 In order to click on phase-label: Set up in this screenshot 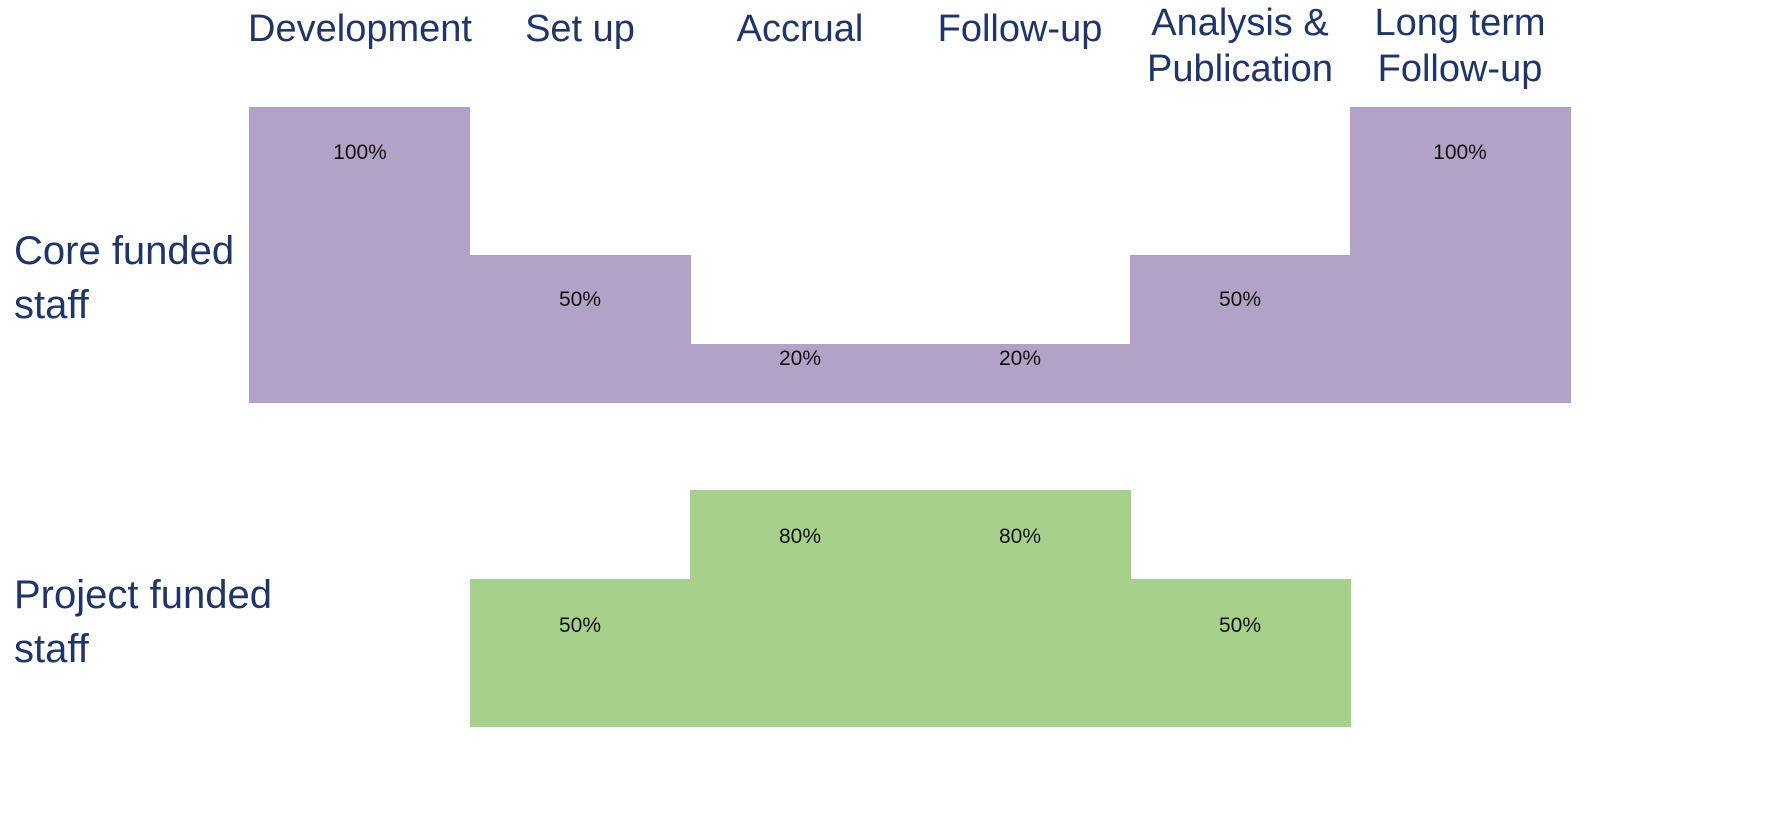, I will do `click(580, 29)`.